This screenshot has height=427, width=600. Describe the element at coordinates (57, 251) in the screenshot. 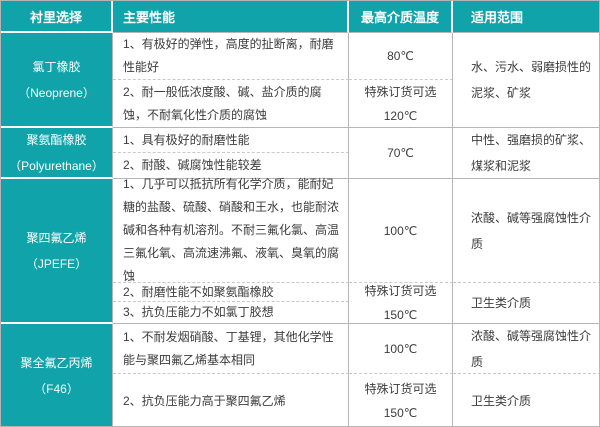

I see `material-ptfe: 聚四氟乙烯 （JPEFE）` at that location.